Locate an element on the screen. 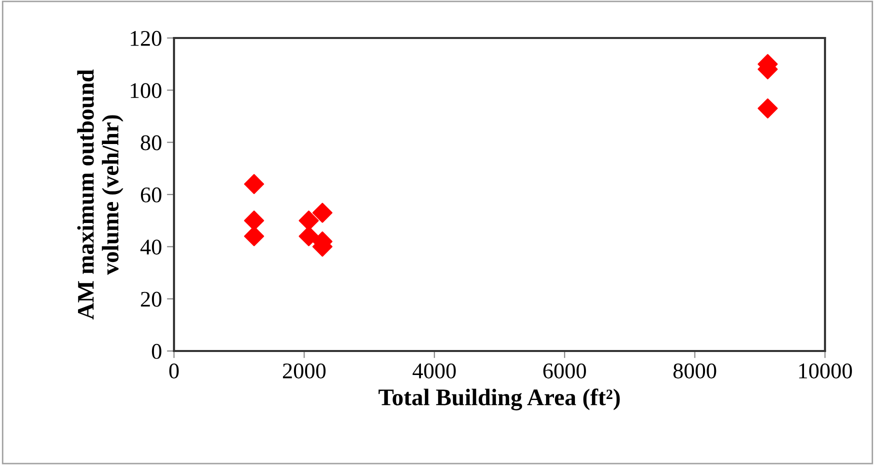  x-tick-label: 6000 is located at coordinates (564, 370).